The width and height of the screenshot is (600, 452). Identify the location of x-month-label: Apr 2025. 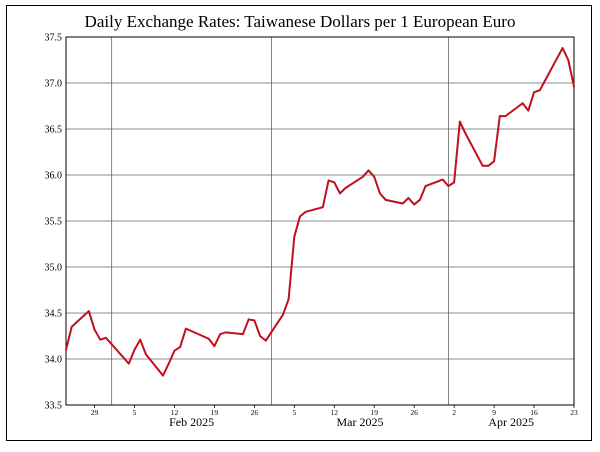
(511, 422).